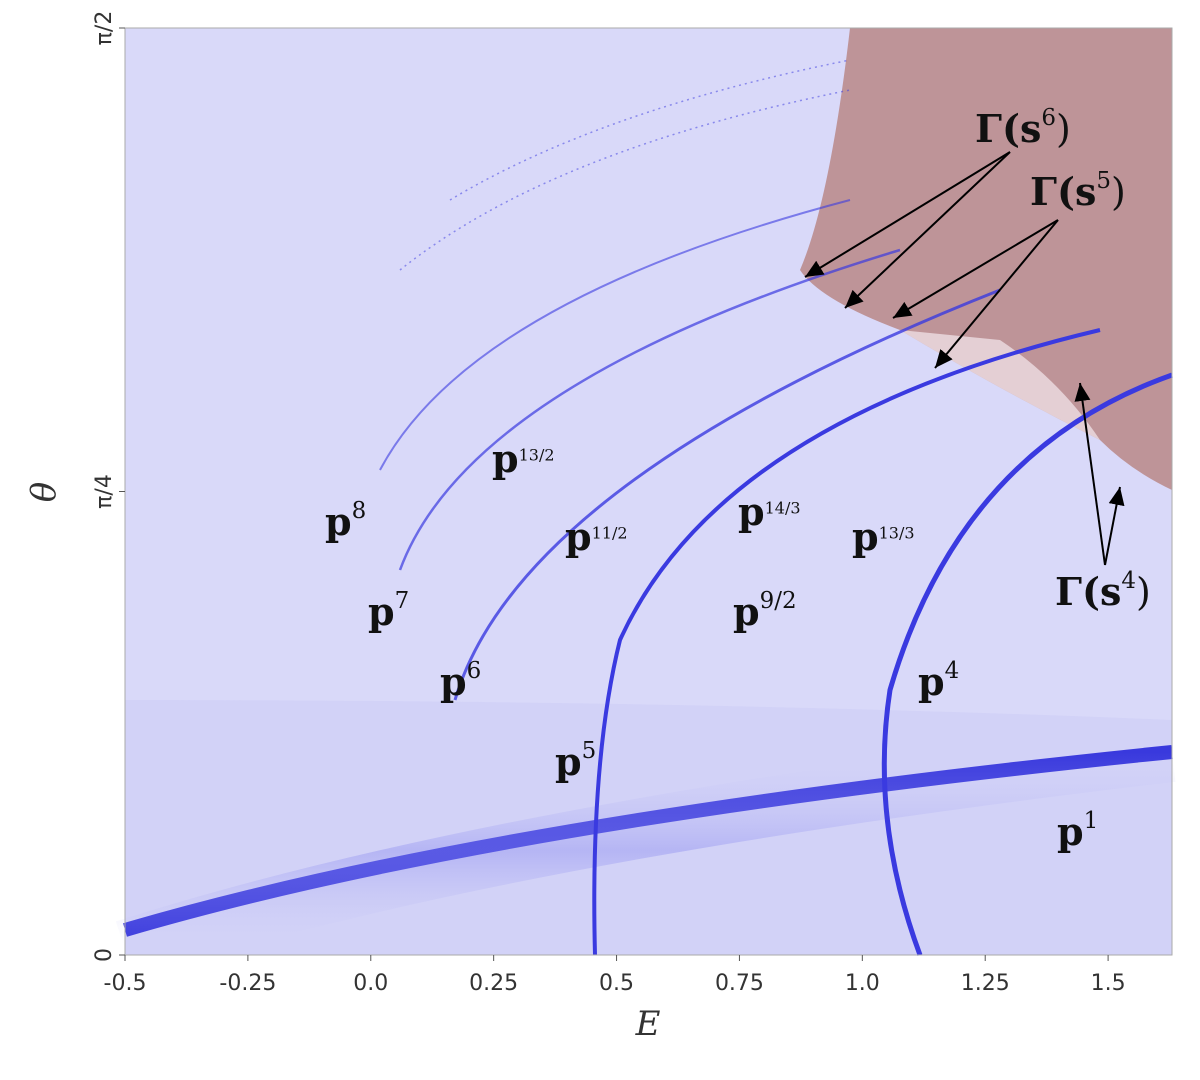 The height and width of the screenshot is (1080, 1200). What do you see at coordinates (1091, 821) in the screenshot?
I see `annotation-sup: 1` at bounding box center [1091, 821].